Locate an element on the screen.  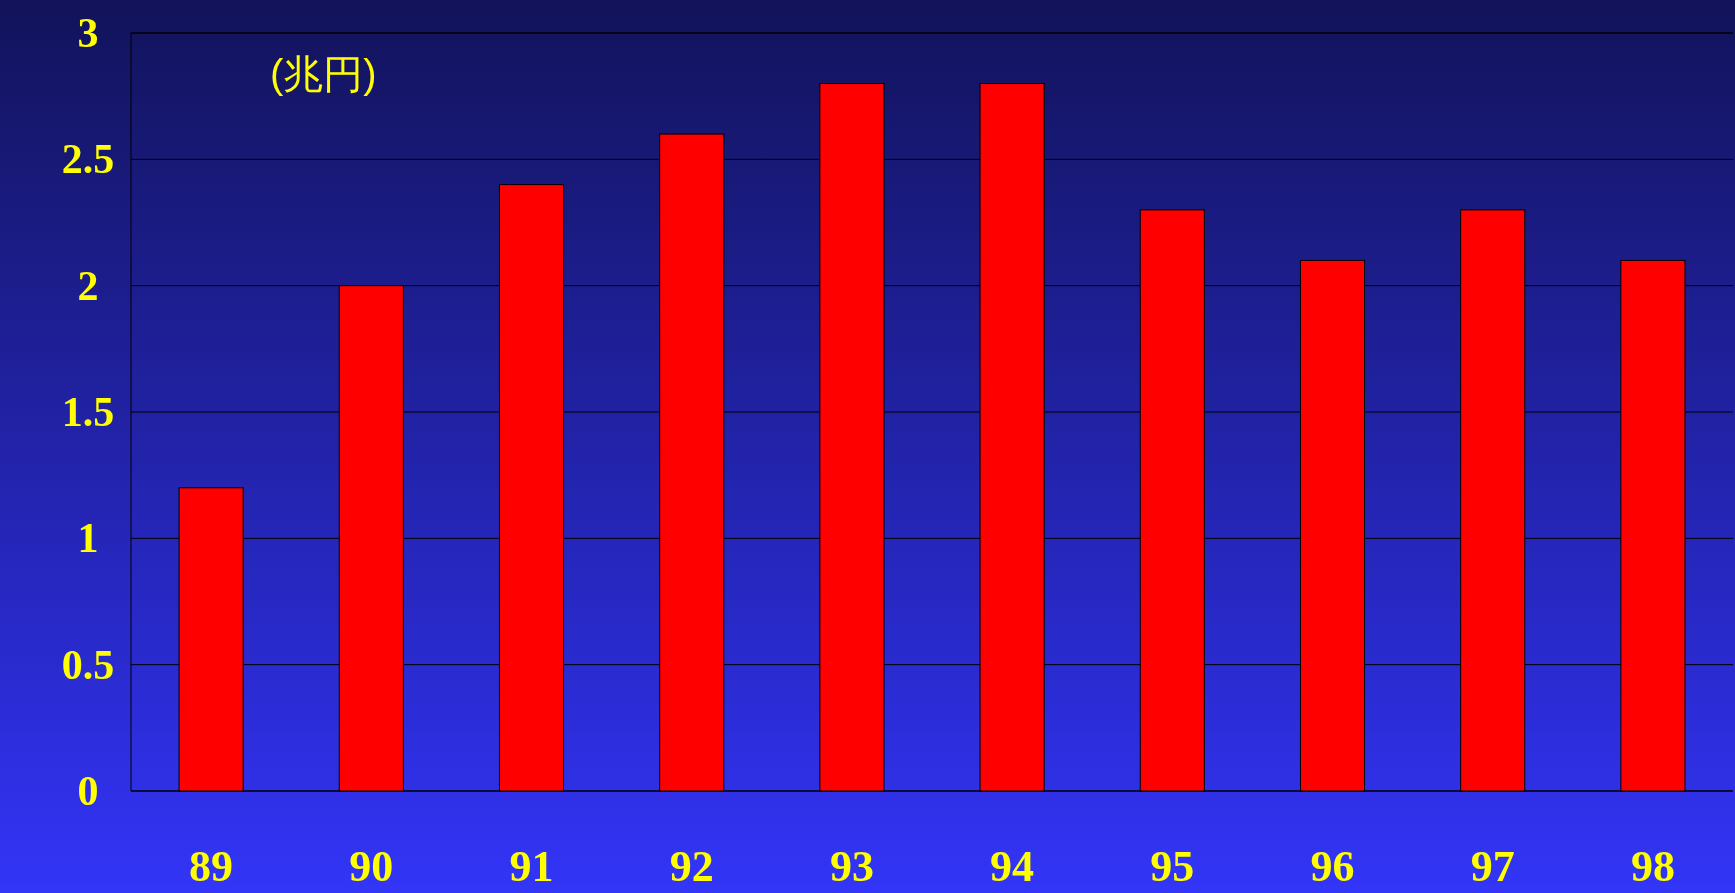
y-tick-label: 1 is located at coordinates (88, 538).